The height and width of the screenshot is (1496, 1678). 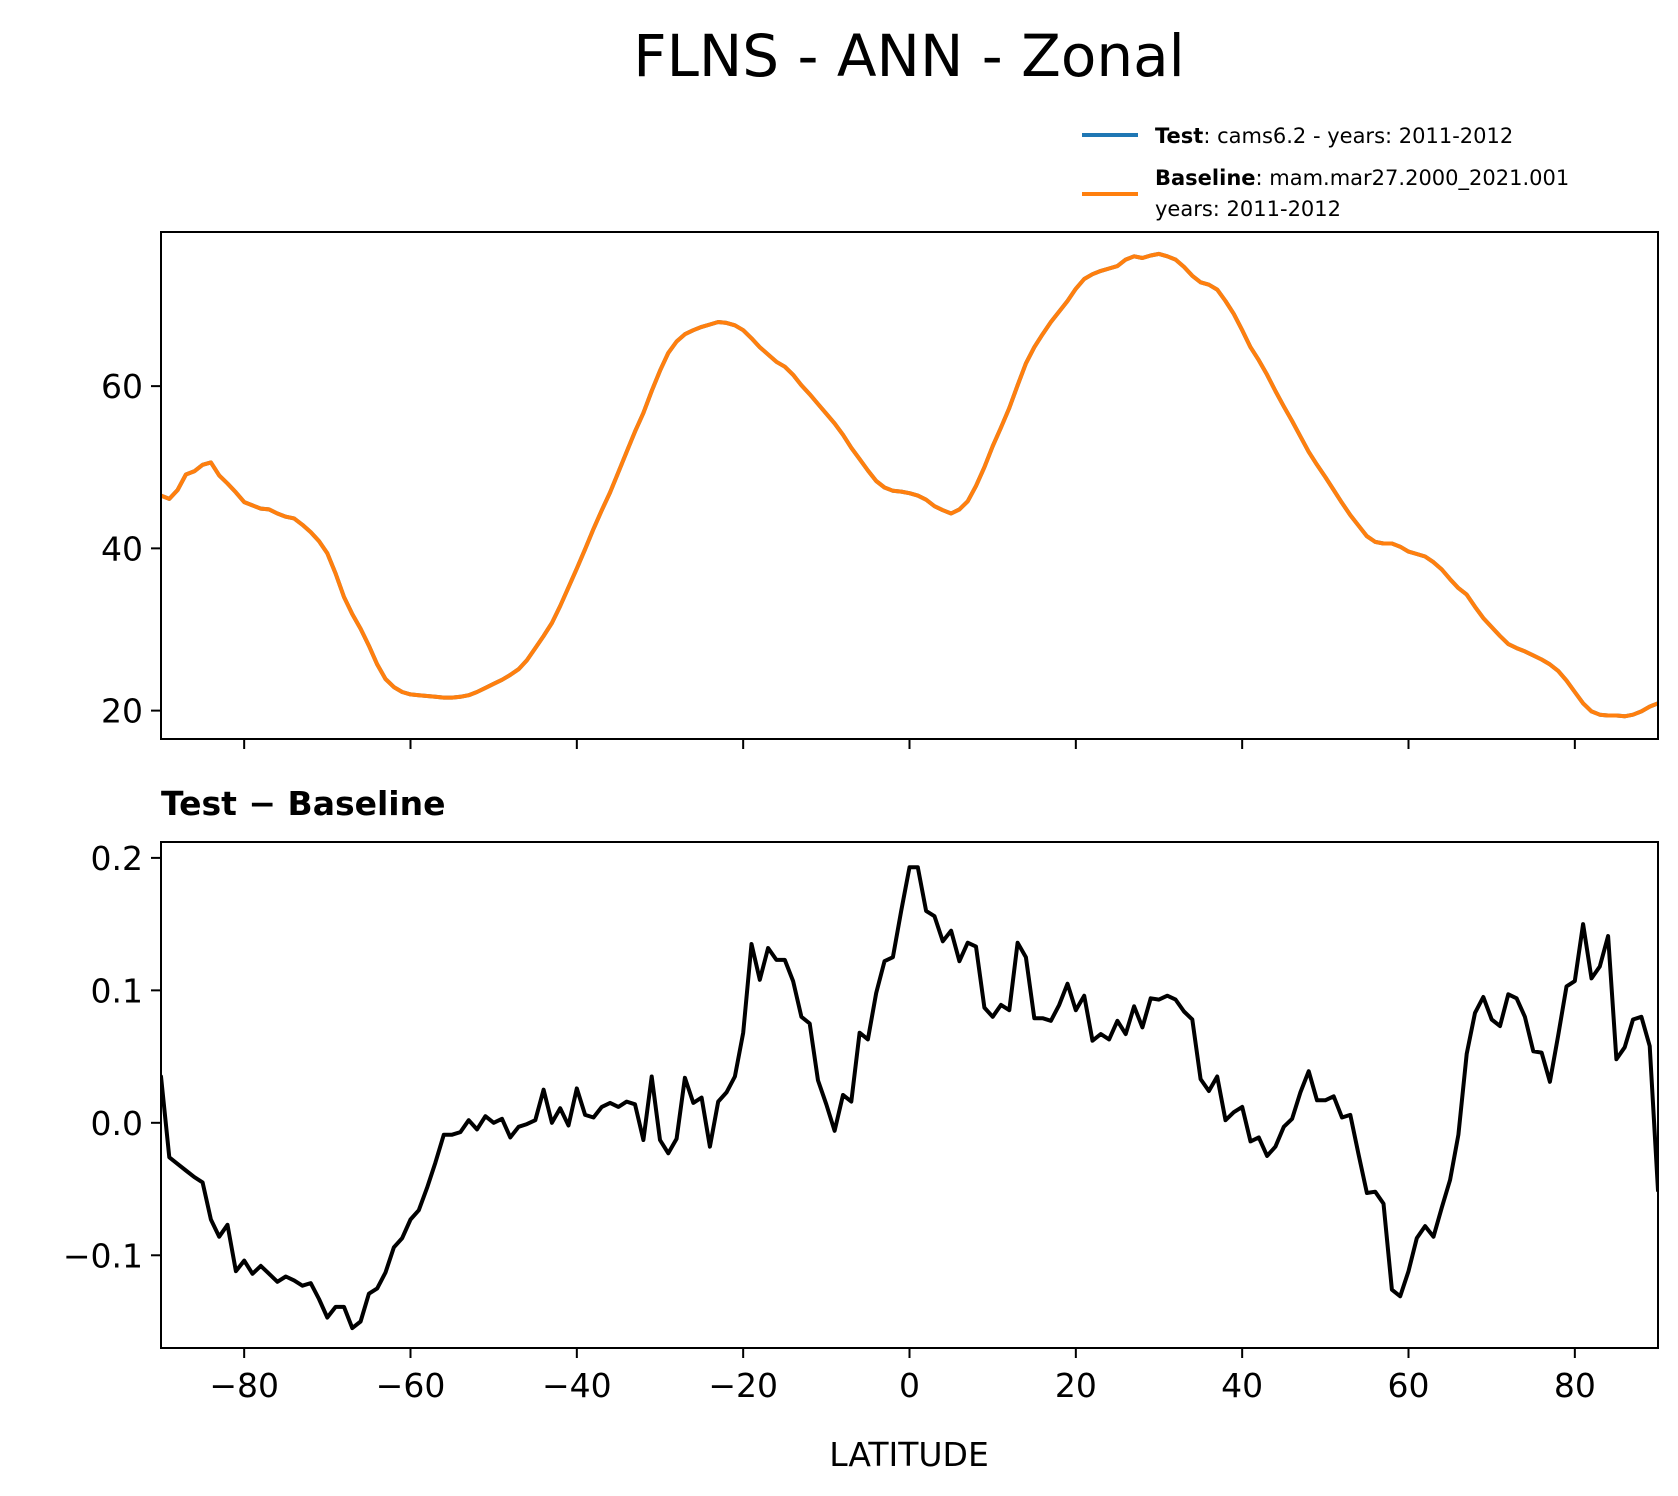 What do you see at coordinates (1413, 178) in the screenshot?
I see `legend-baseline-desc: : mam.mar27.2000_2021.001` at bounding box center [1413, 178].